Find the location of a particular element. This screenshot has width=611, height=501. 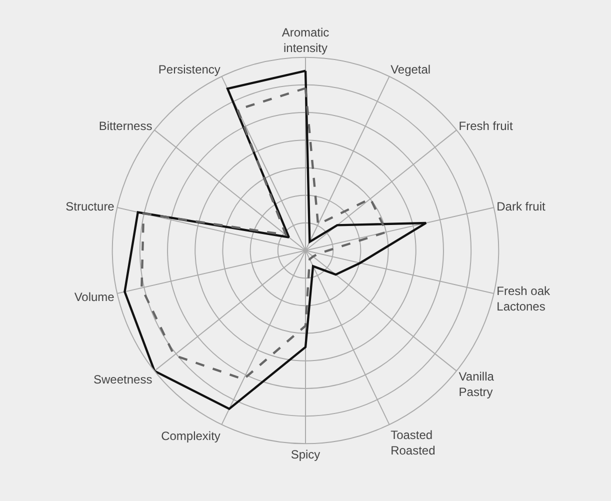

spoke-label: Structure is located at coordinates (90, 206).